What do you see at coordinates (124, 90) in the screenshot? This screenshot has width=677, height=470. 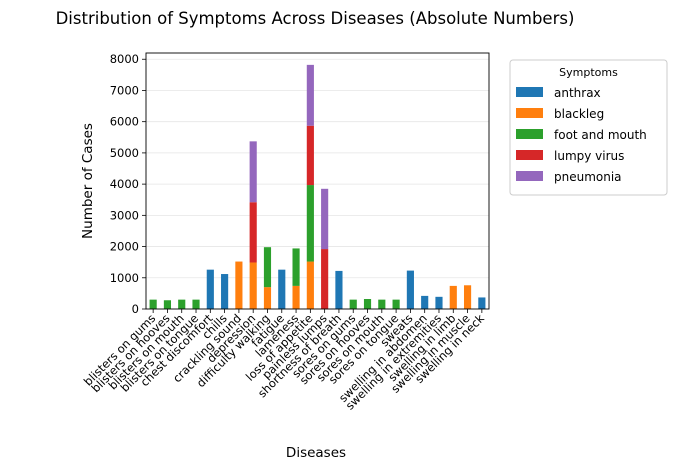 I see `y-tick-label: 7000` at bounding box center [124, 90].